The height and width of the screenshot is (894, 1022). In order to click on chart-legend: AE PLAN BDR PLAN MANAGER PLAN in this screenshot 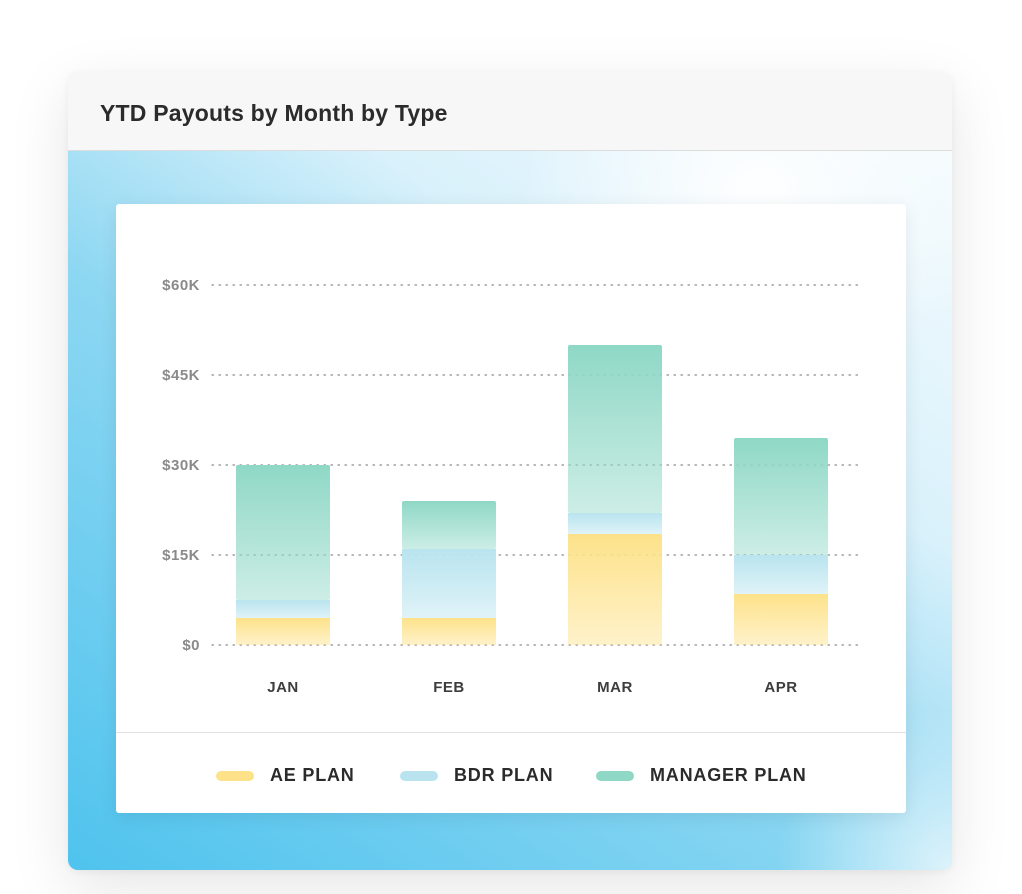, I will do `click(511, 773)`.